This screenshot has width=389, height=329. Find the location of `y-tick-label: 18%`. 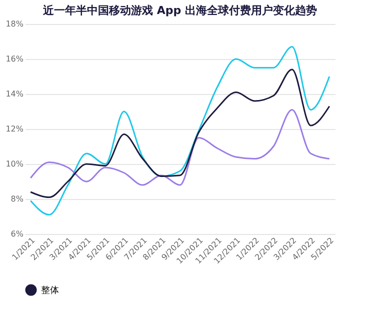

y-tick-label: 18% is located at coordinates (15, 24).